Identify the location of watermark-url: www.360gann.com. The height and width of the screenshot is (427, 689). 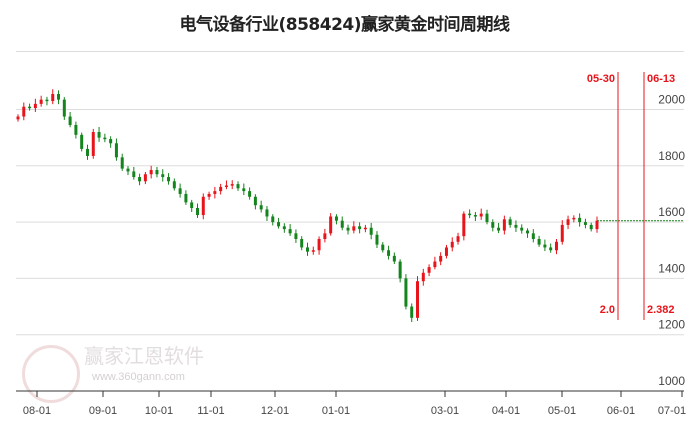
(138, 377).